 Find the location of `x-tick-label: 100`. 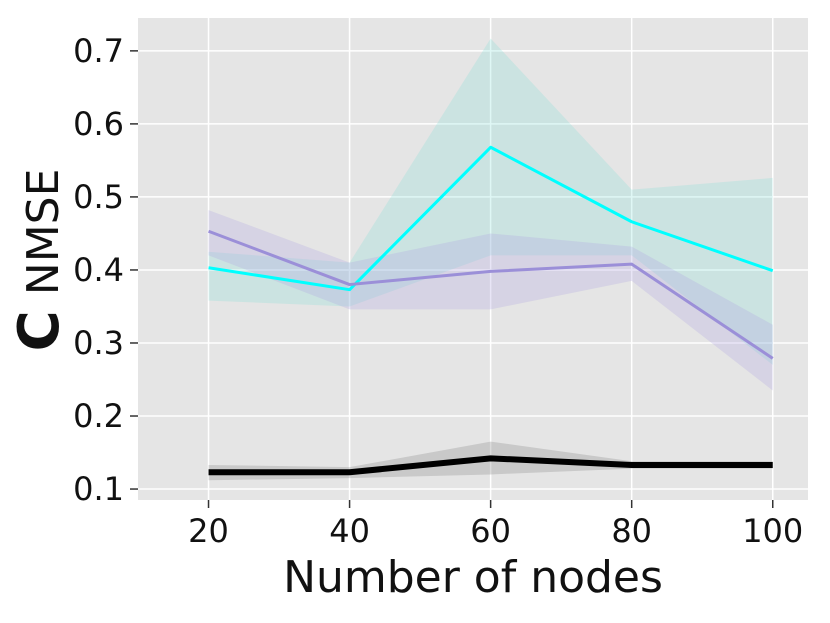

x-tick-label: 100 is located at coordinates (772, 531).